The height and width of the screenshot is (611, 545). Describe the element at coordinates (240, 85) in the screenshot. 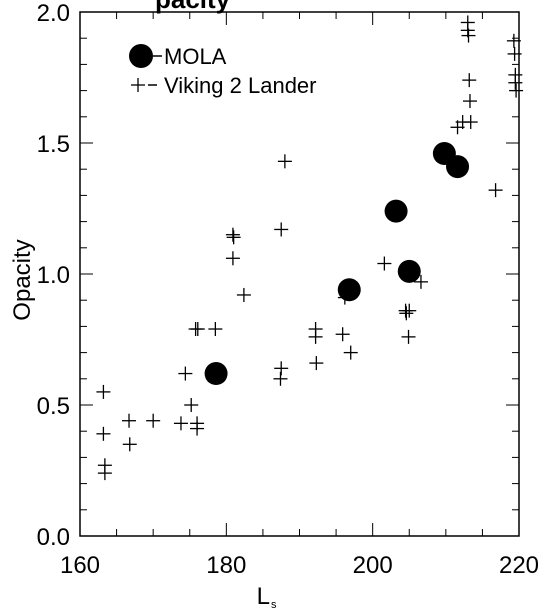

I see `legend-viking-label: Viking 2 Lander` at that location.